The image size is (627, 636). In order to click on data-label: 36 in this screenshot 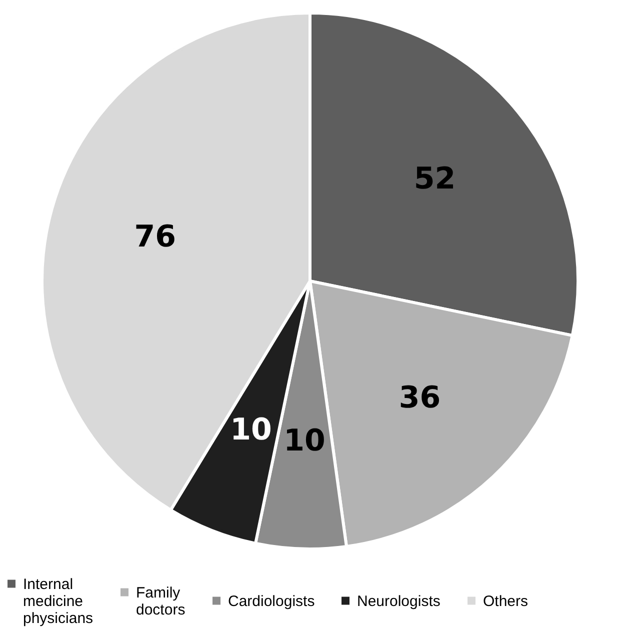, I will do `click(419, 398)`.